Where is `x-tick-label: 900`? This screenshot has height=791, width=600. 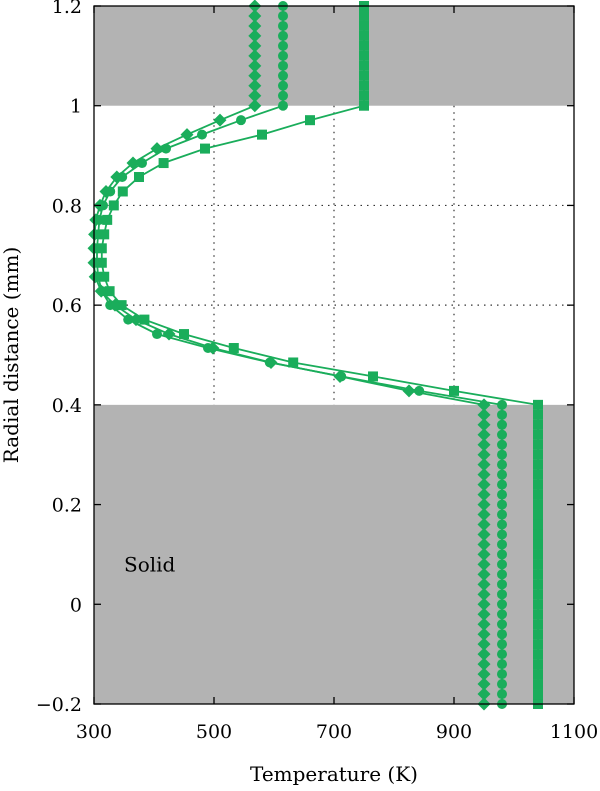
x-tick-label: 900 is located at coordinates (454, 732).